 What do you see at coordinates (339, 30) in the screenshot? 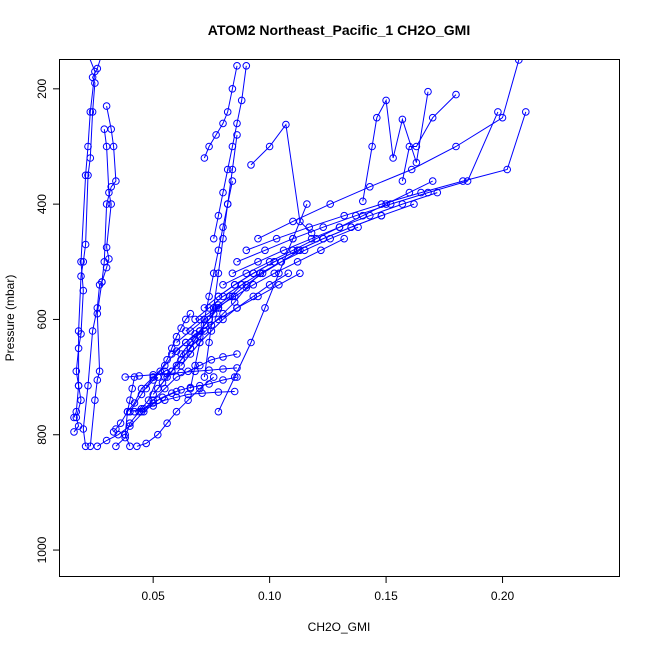
I see `chart-title: ATOM2 Northeast_Pacific_1 CH2O_GMI` at bounding box center [339, 30].